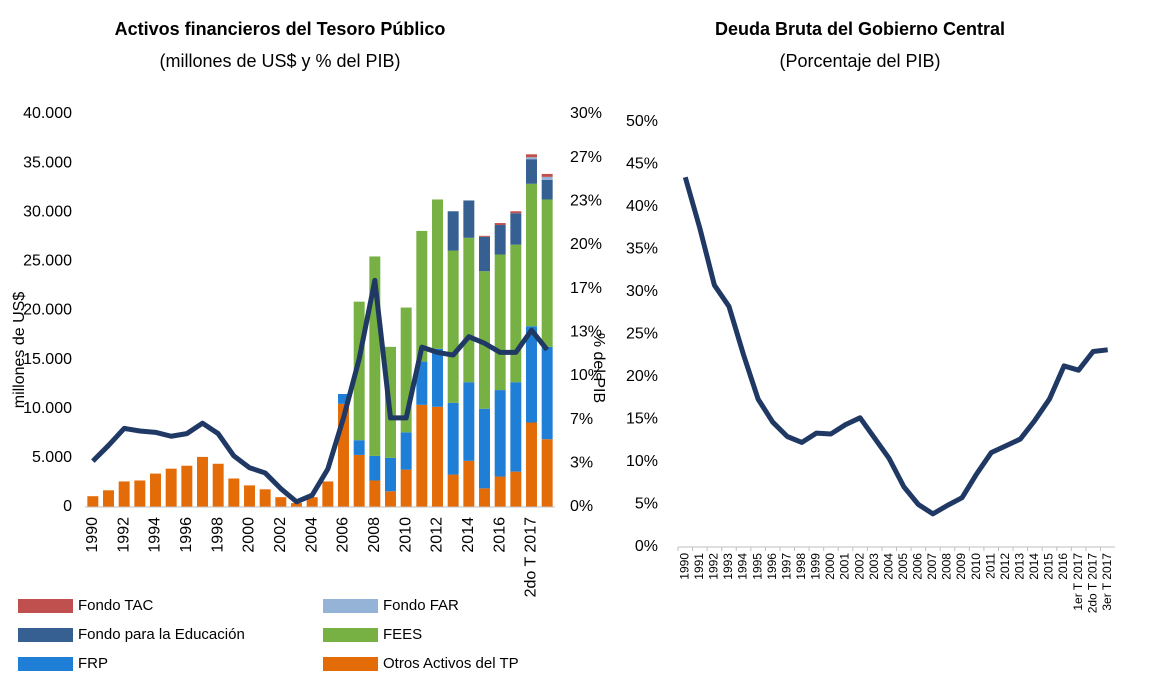 The image size is (1149, 673). Describe the element at coordinates (642, 461) in the screenshot. I see `y-tick-label: 10%` at that location.